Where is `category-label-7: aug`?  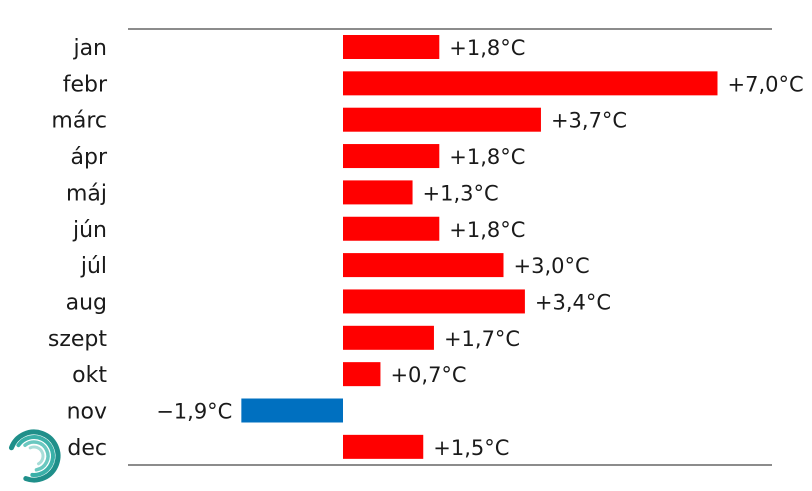 category-label-7: aug is located at coordinates (86, 302).